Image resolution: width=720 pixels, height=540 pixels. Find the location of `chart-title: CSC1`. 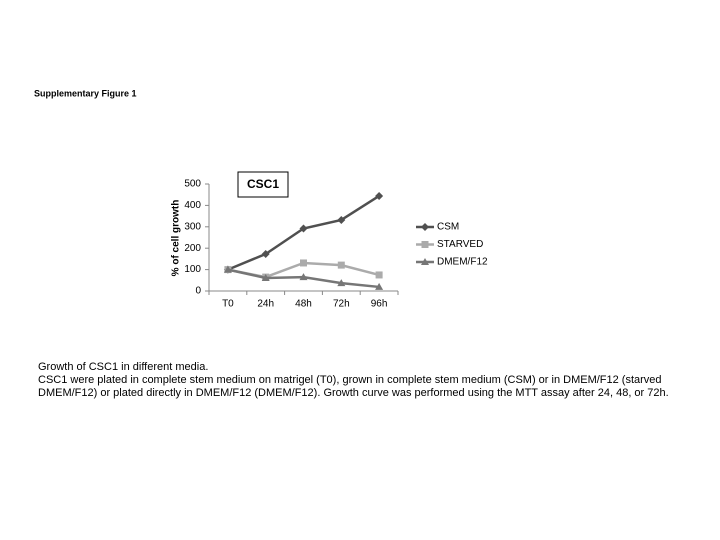

chart-title: CSC1 is located at coordinates (263, 184).